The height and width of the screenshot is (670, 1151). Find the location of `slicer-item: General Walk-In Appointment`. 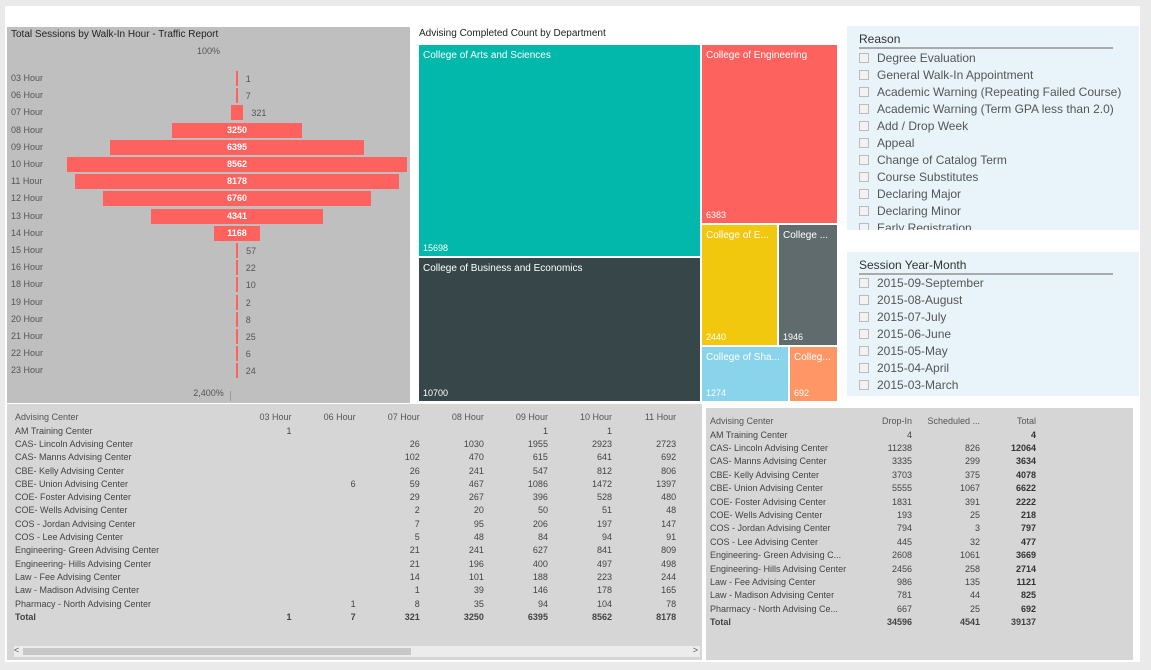

slicer-item: General Walk-In Appointment is located at coordinates (946, 75).